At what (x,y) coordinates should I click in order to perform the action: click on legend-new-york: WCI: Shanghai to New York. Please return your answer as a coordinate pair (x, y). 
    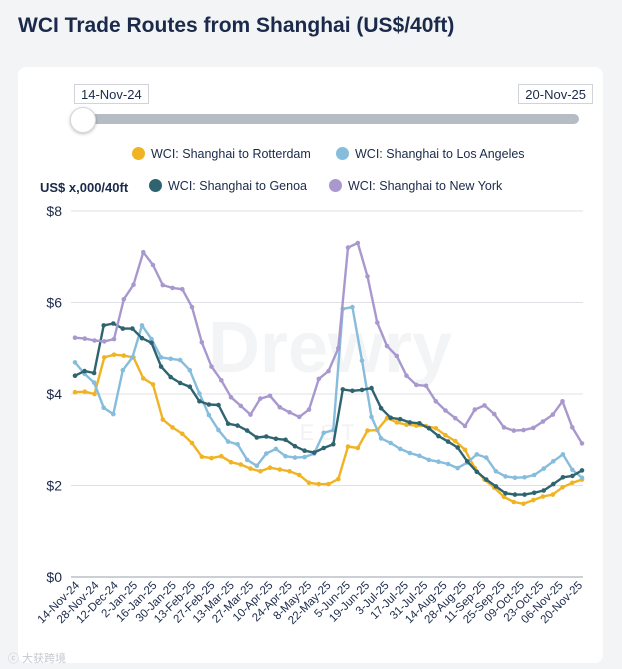
    Looking at the image, I should click on (415, 186).